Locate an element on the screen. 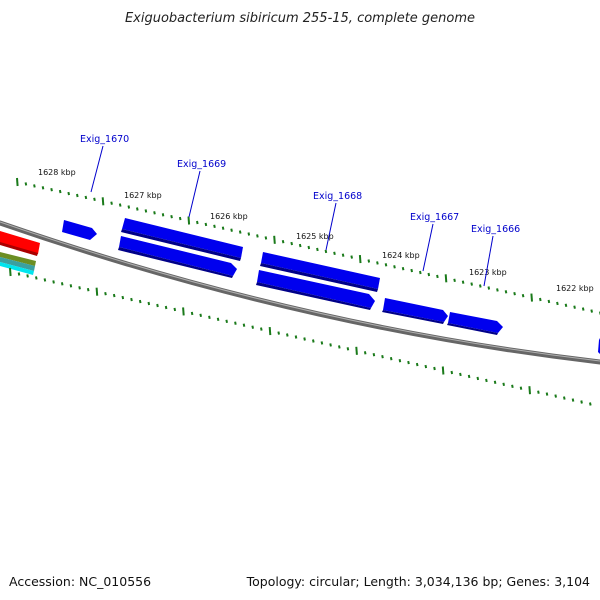  red-feature is located at coordinates (20, 242).